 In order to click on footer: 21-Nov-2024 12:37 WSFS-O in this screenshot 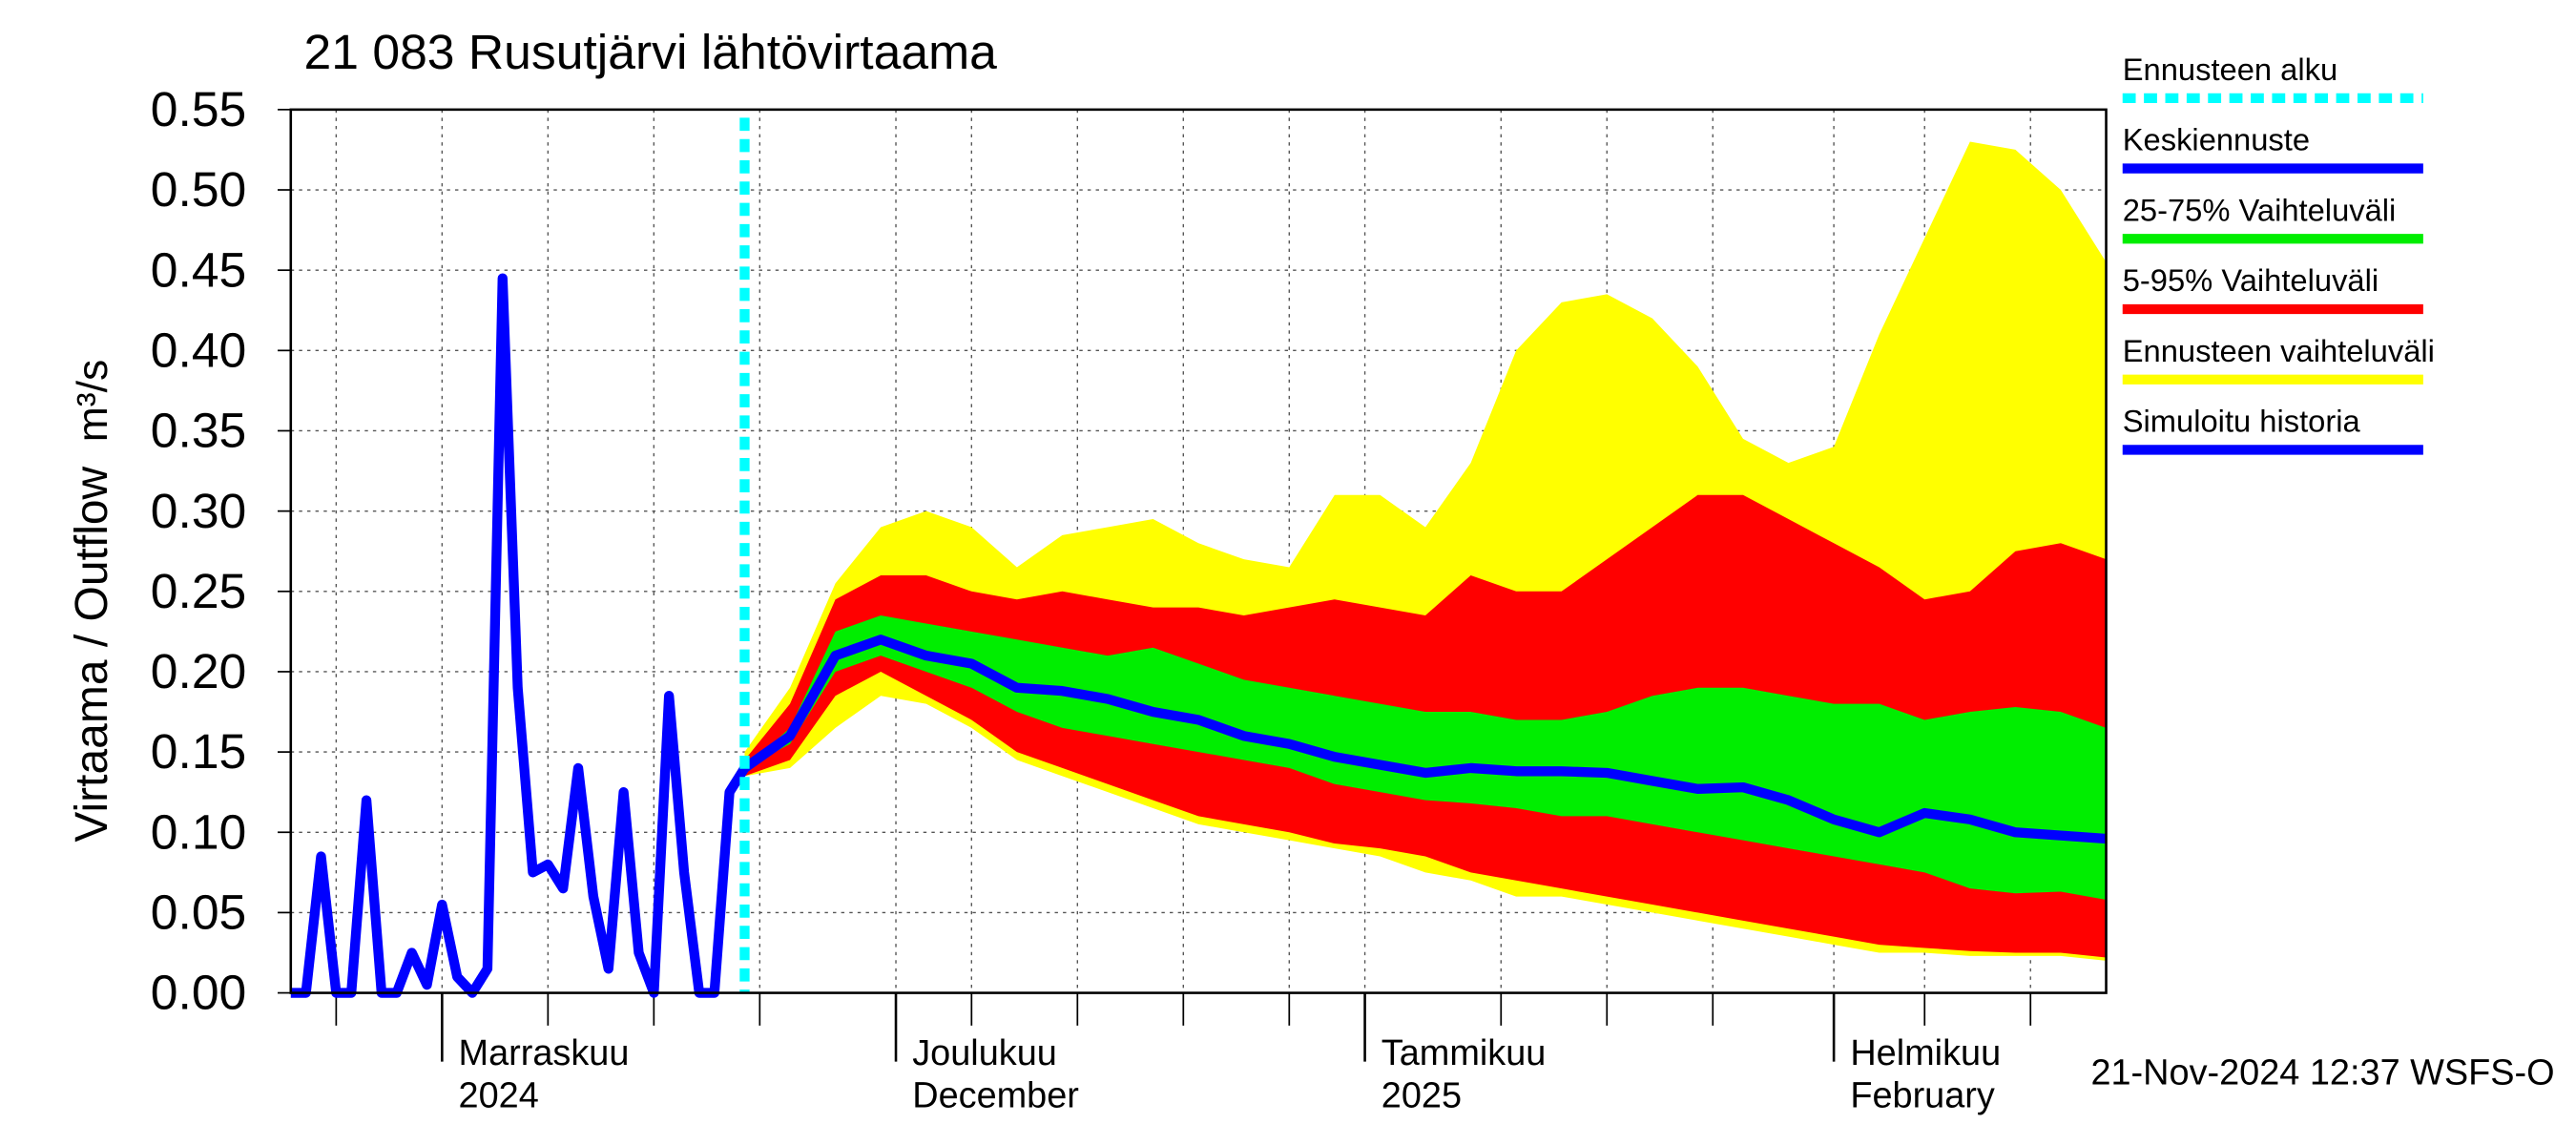, I will do `click(2322, 1073)`.